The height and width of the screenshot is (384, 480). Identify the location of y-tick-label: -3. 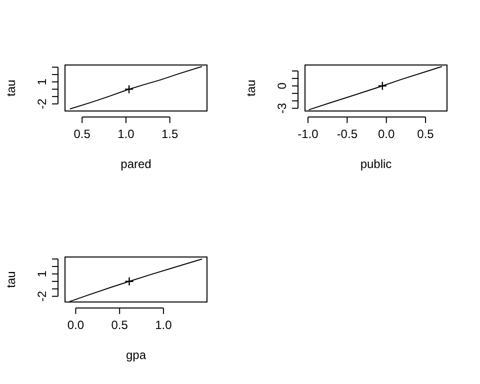
(282, 108).